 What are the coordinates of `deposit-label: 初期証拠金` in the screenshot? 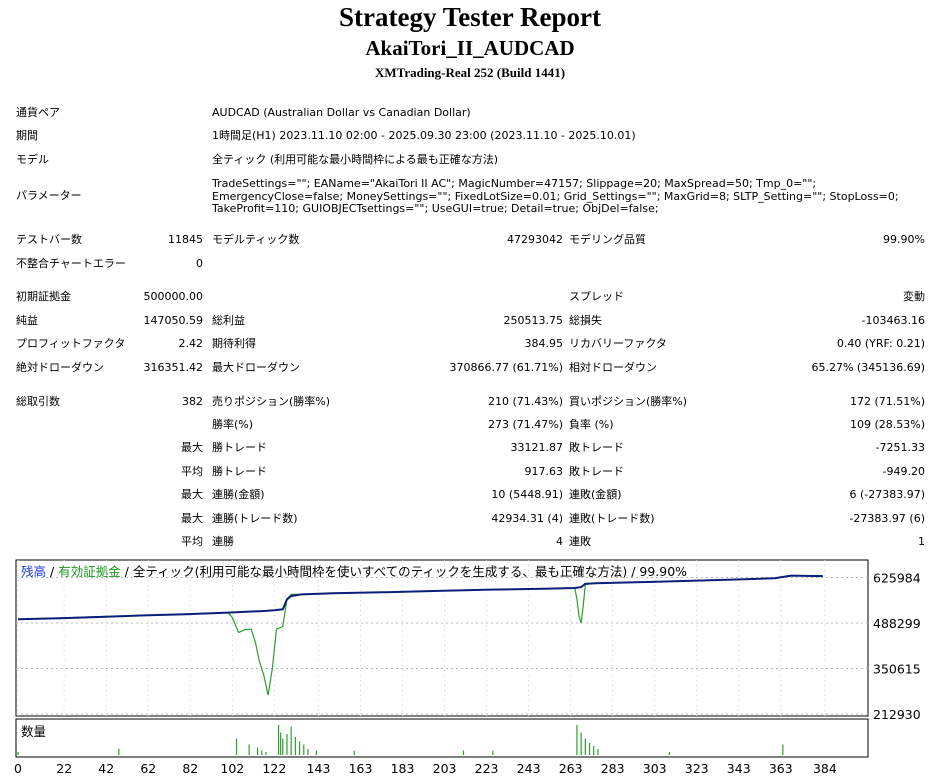 It's located at (43, 296).